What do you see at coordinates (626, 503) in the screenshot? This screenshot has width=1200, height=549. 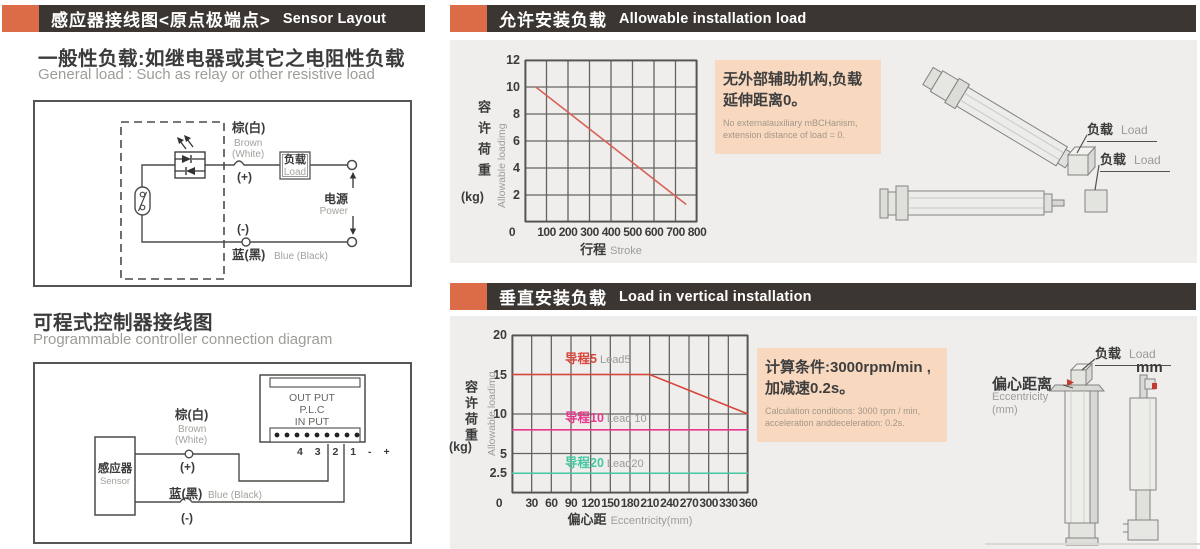 I see `chart2-x-ticks: 0 30 60 90 120 150 180 210 240 270 300 330 360` at bounding box center [626, 503].